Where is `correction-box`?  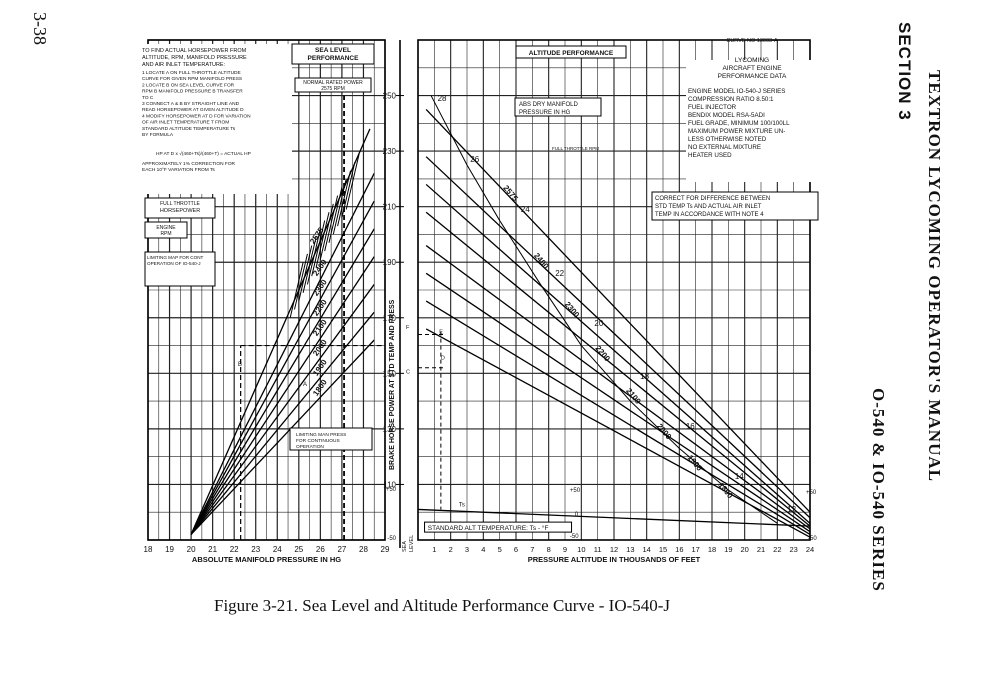
correction-box is located at coordinates (735, 206).